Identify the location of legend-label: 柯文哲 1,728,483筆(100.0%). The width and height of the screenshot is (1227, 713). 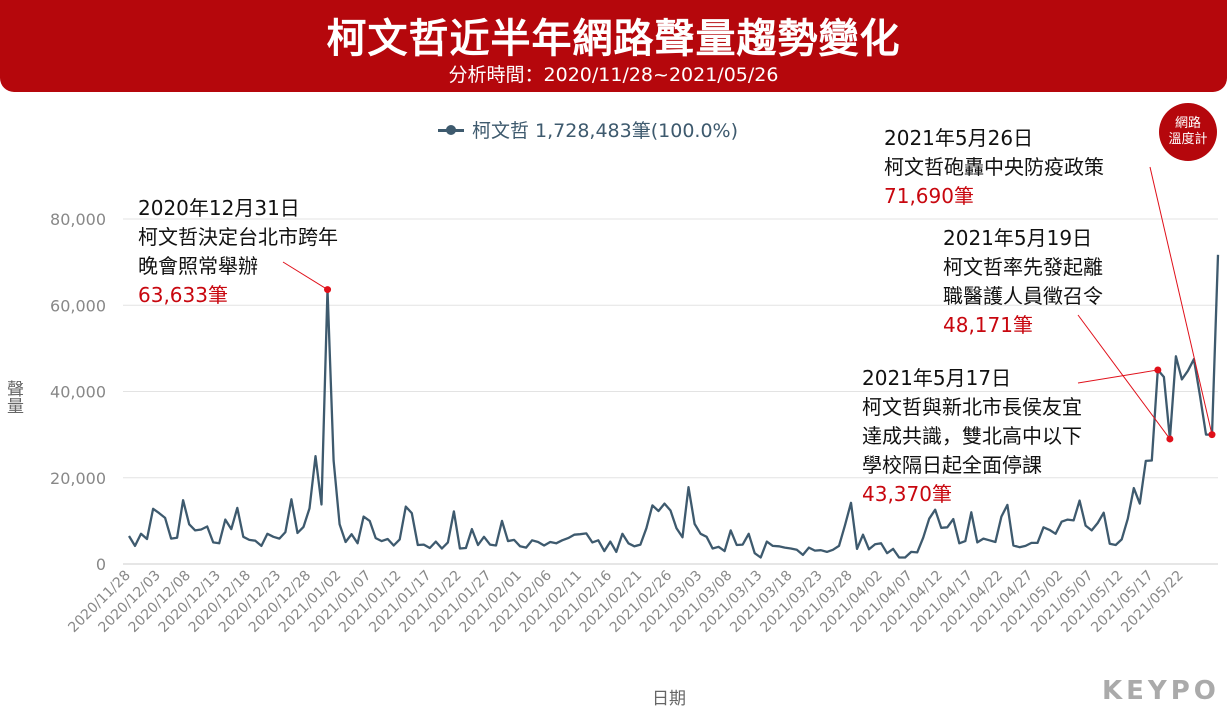
(605, 131).